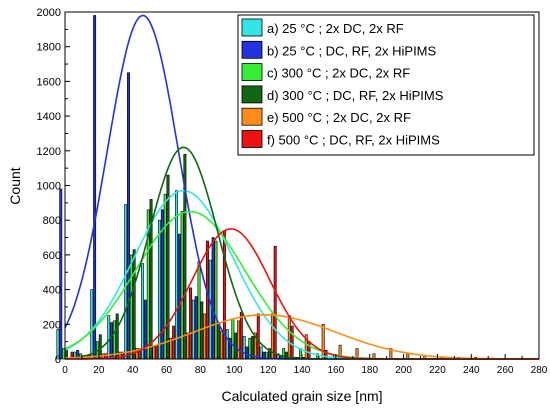 The width and height of the screenshot is (550, 414). I want to click on y-tick-label: 2000, so click(49, 13).